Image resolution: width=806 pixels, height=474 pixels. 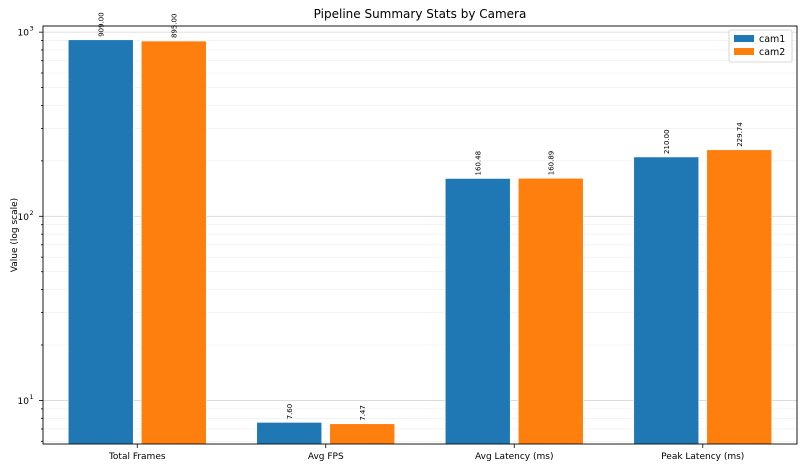 I want to click on legend-label-cam1: cam1, so click(x=772, y=39).